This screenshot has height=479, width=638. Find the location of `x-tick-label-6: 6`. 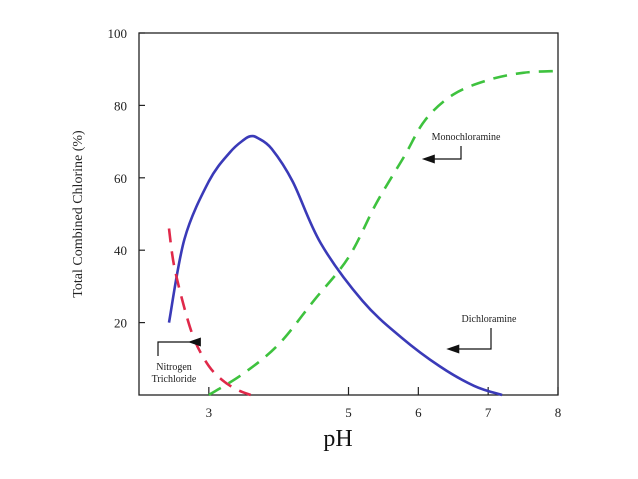

x-tick-label-6: 6 is located at coordinates (418, 412).